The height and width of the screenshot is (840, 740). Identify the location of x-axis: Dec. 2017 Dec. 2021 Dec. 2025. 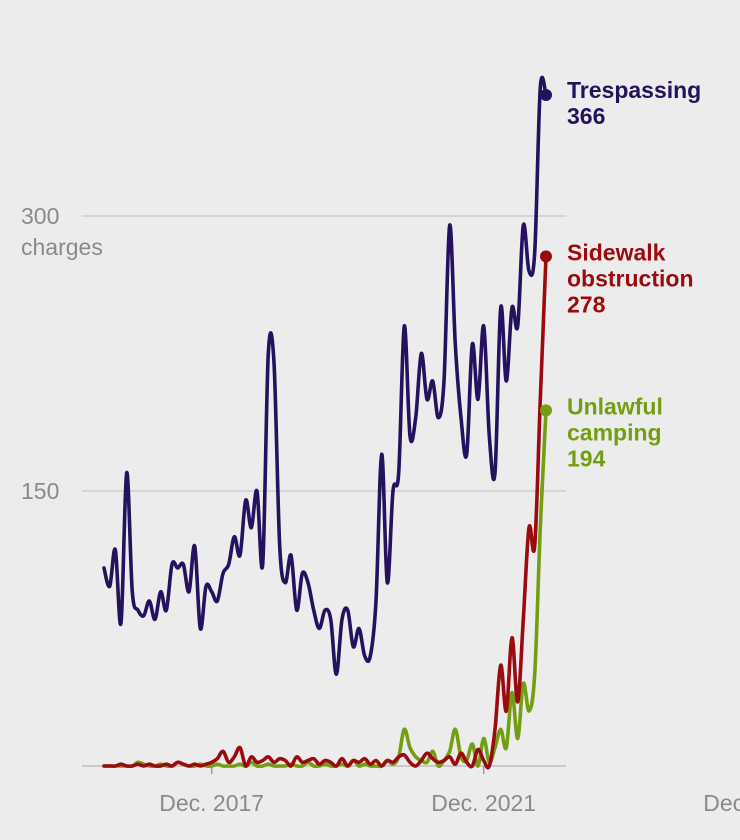
(449, 791).